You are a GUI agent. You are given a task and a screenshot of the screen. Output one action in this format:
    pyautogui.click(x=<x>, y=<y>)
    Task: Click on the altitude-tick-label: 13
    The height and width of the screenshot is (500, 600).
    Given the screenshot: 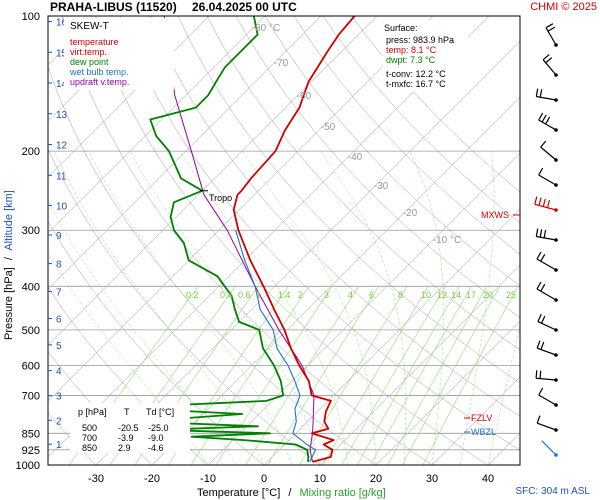 What is the action you would take?
    pyautogui.click(x=62, y=115)
    